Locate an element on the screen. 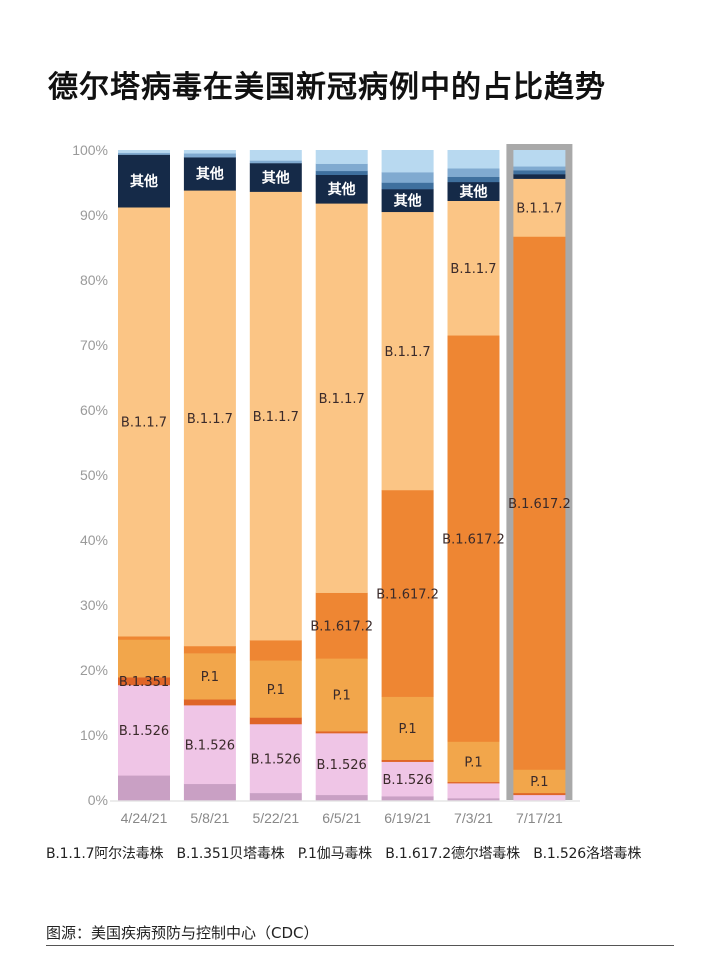 The height and width of the screenshot is (957, 713). y-tick-label: 100% is located at coordinates (90, 150).